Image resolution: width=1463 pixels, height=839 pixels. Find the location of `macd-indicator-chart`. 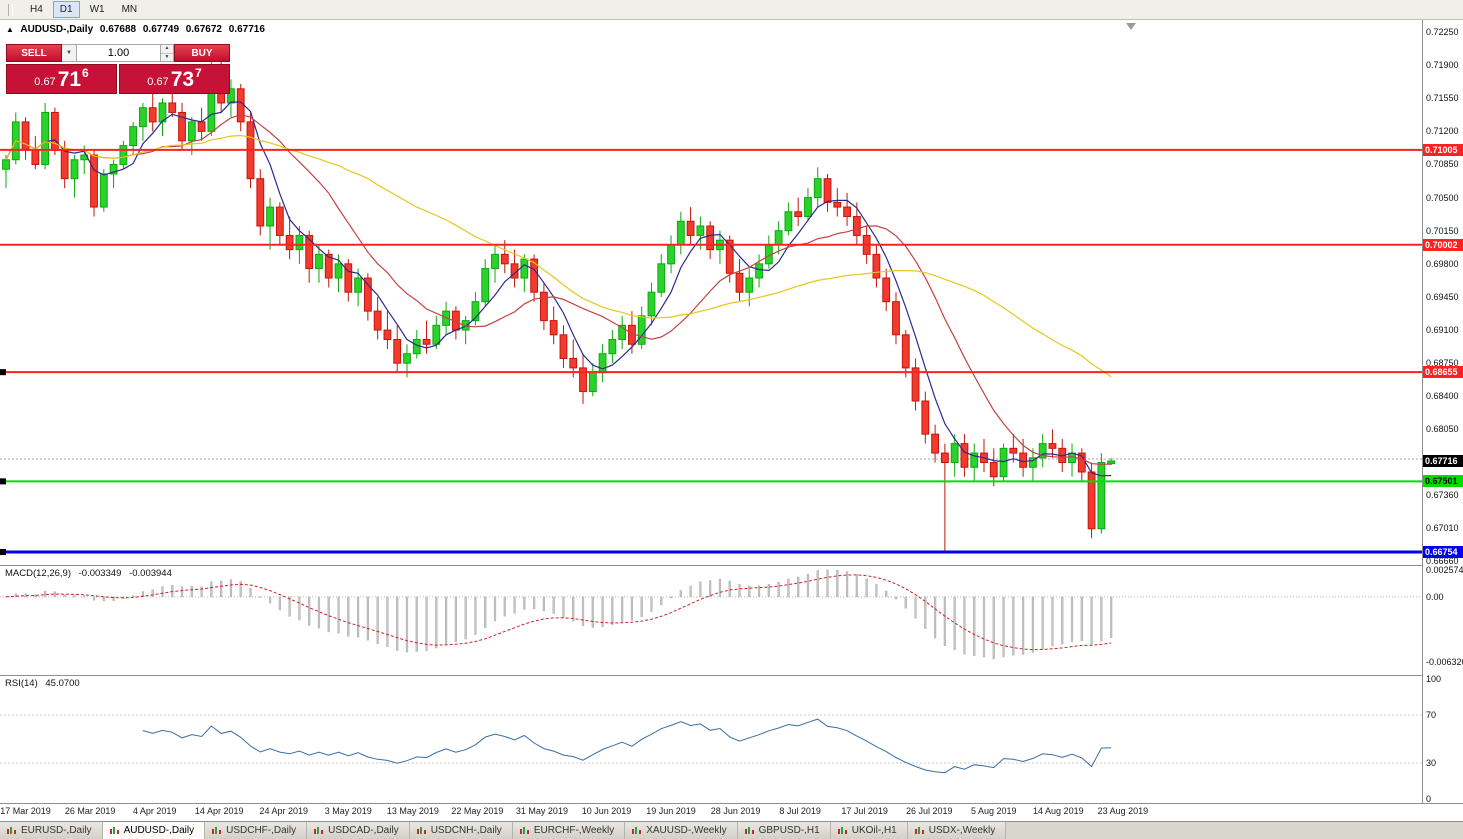

macd-indicator-chart is located at coordinates (711, 620).